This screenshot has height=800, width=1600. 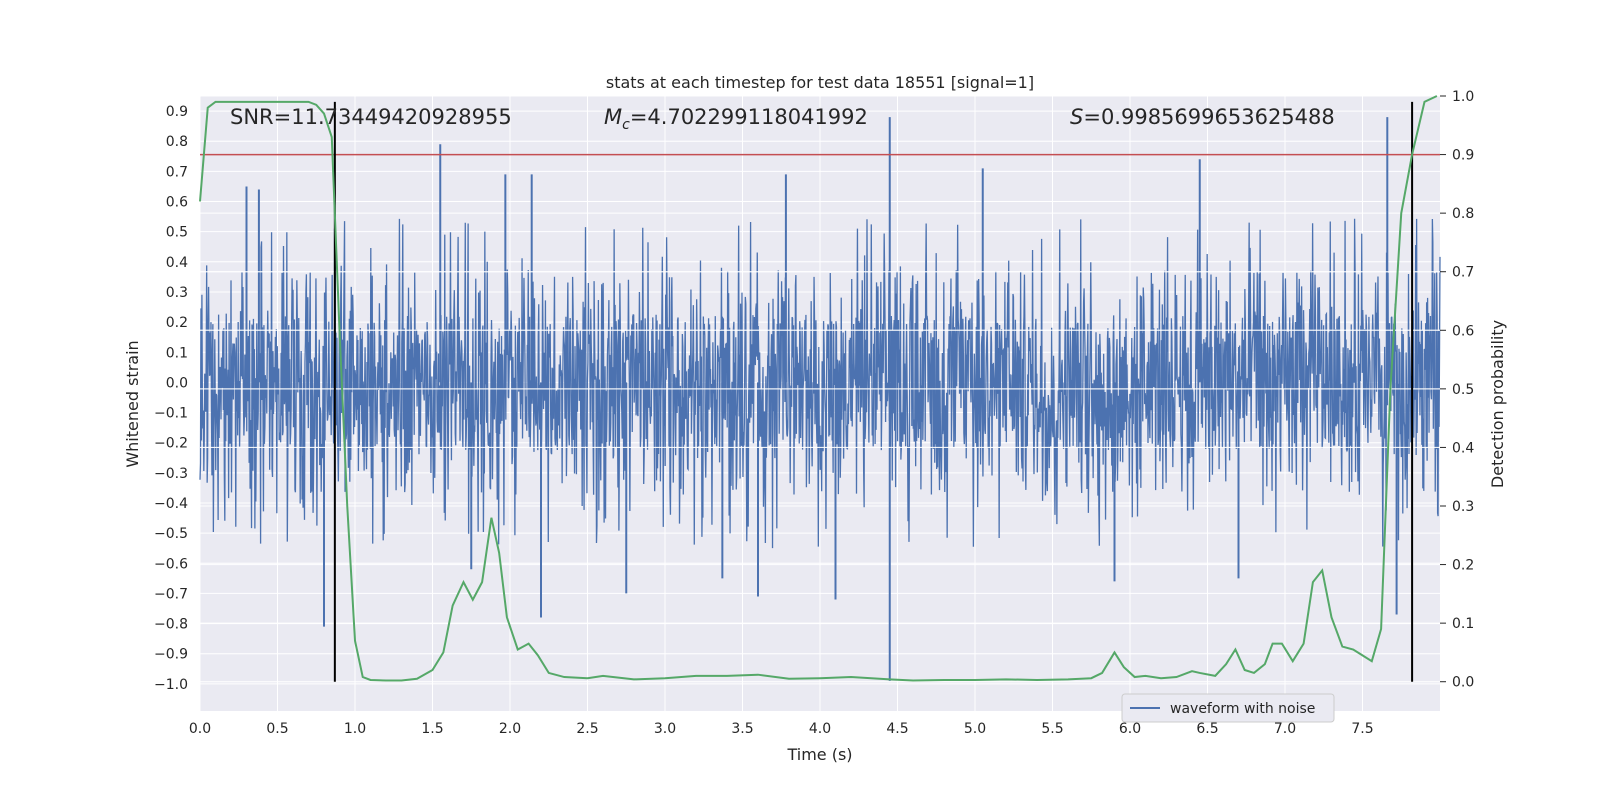 What do you see at coordinates (1207, 729) in the screenshot?
I see `x-tick-label: 6.5` at bounding box center [1207, 729].